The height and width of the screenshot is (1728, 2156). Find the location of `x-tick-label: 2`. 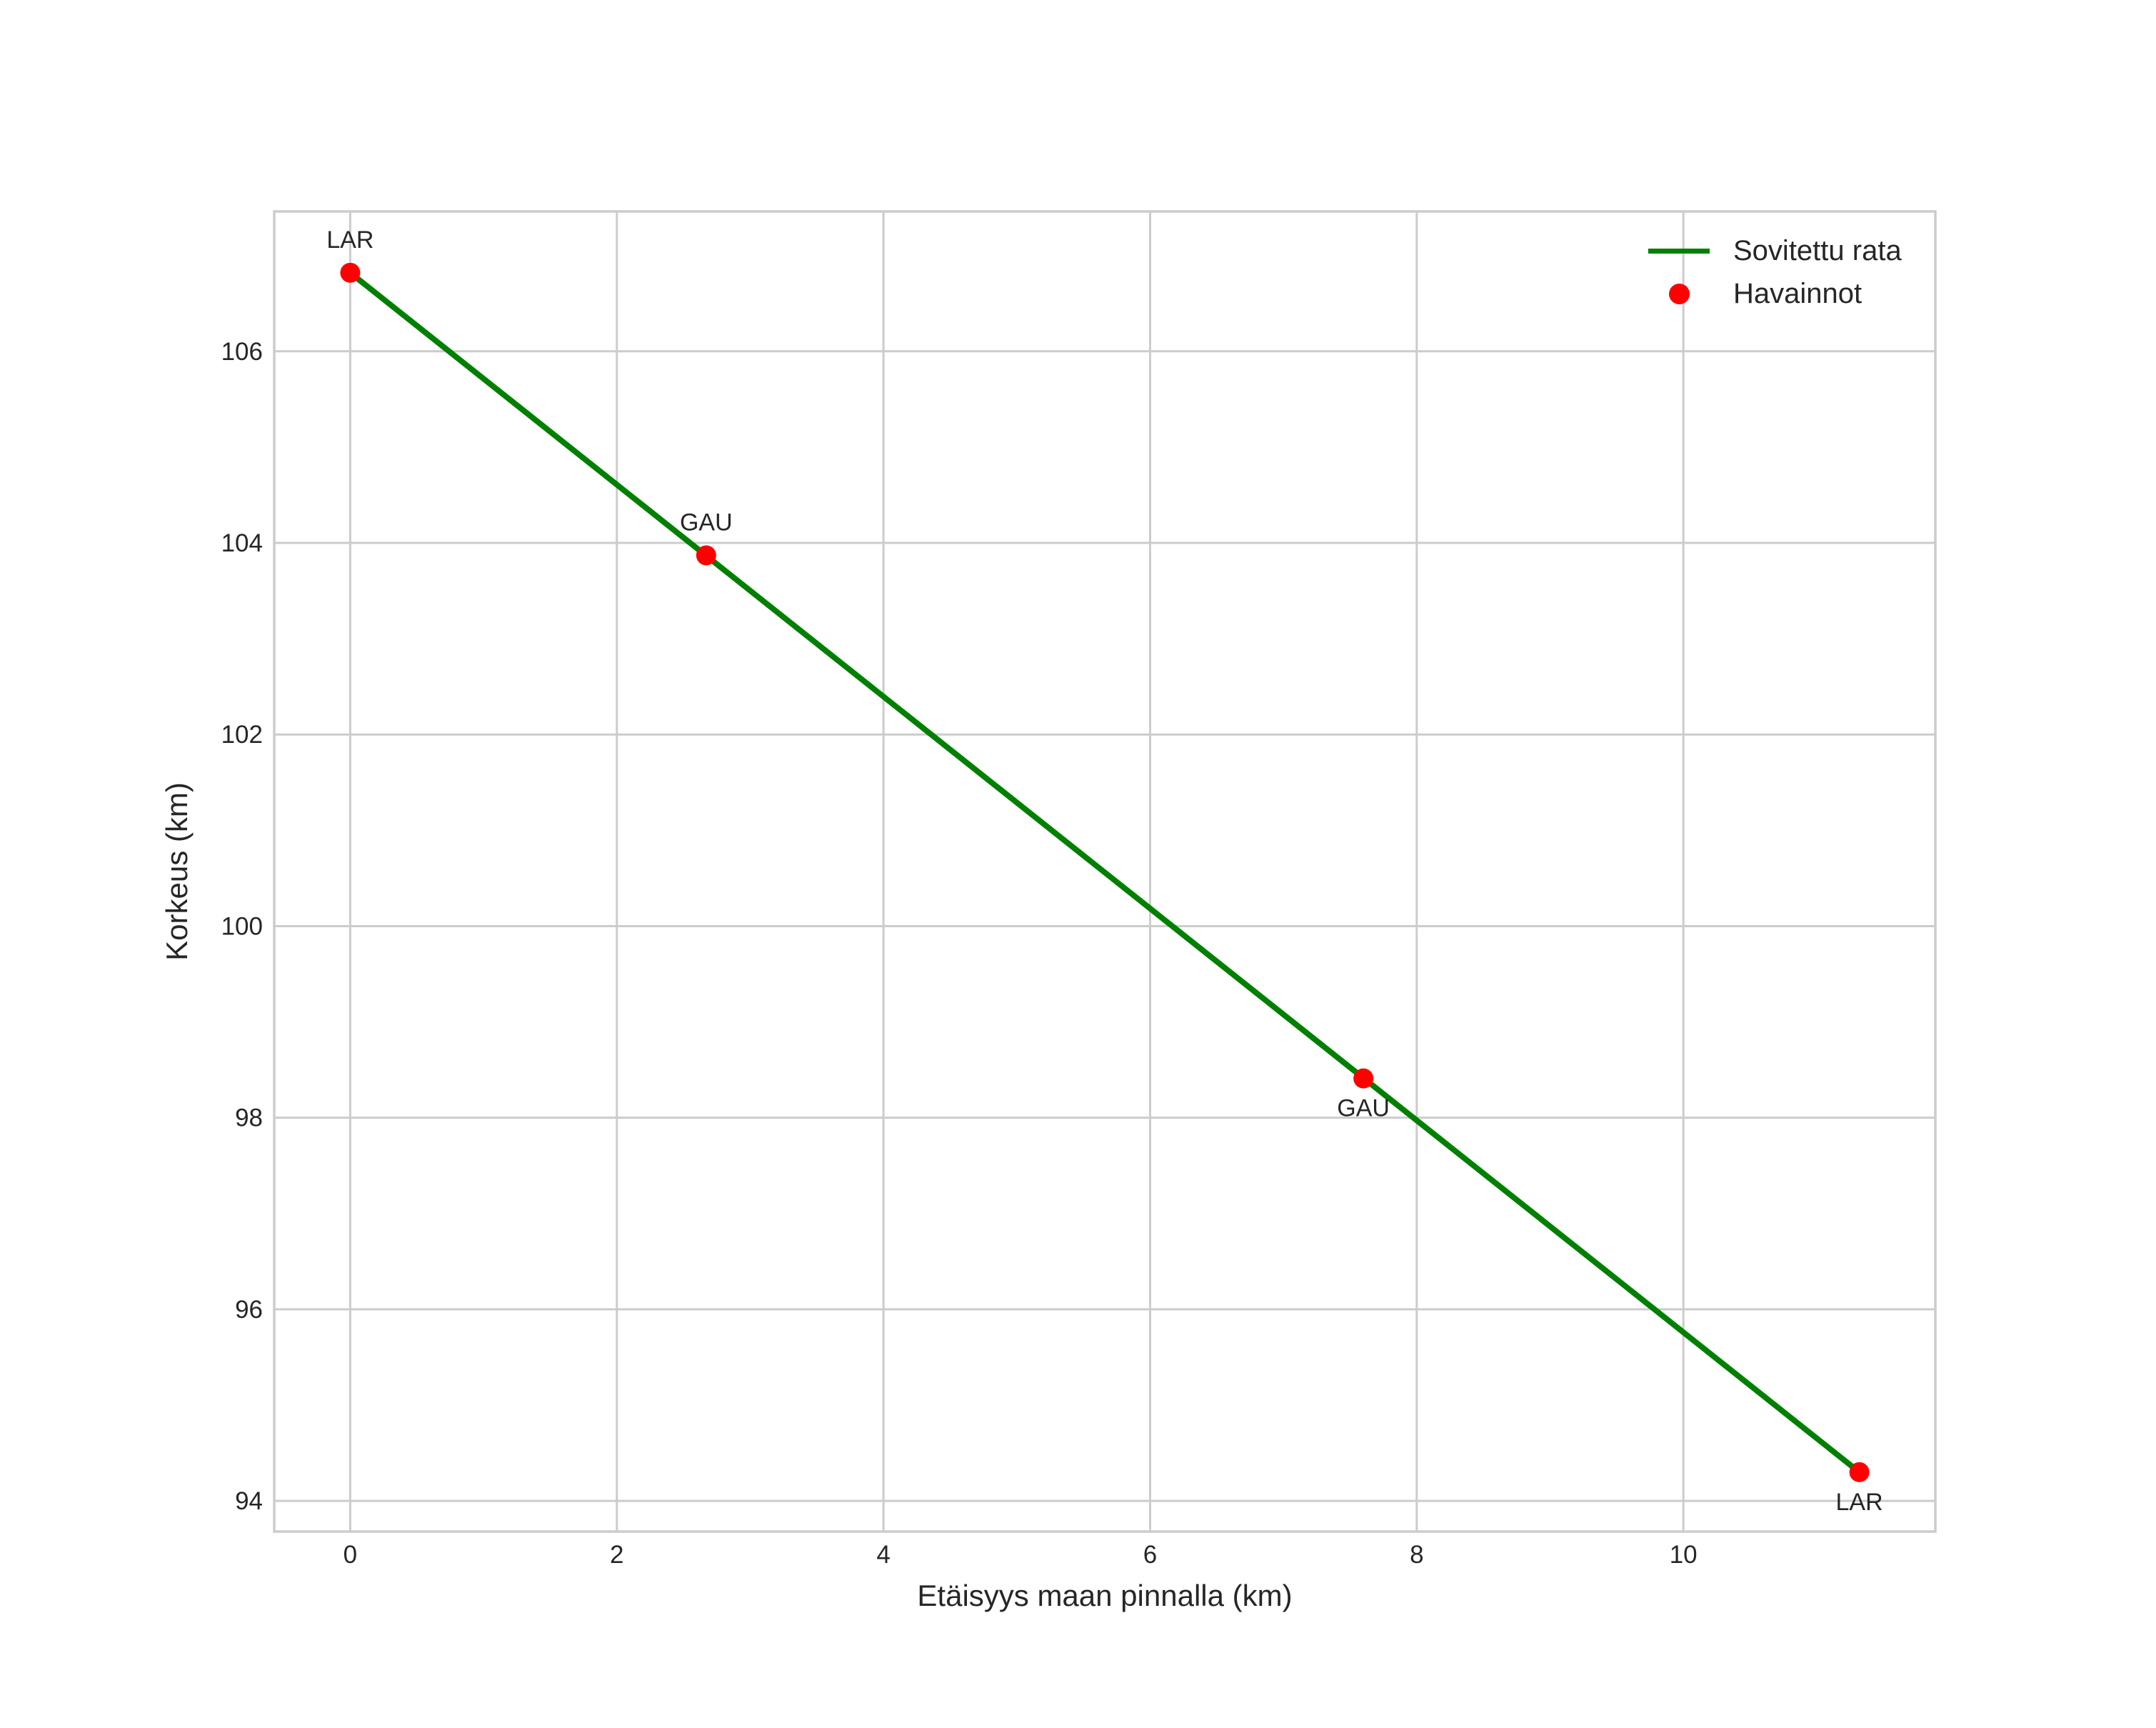

x-tick-label: 2 is located at coordinates (616, 1555).